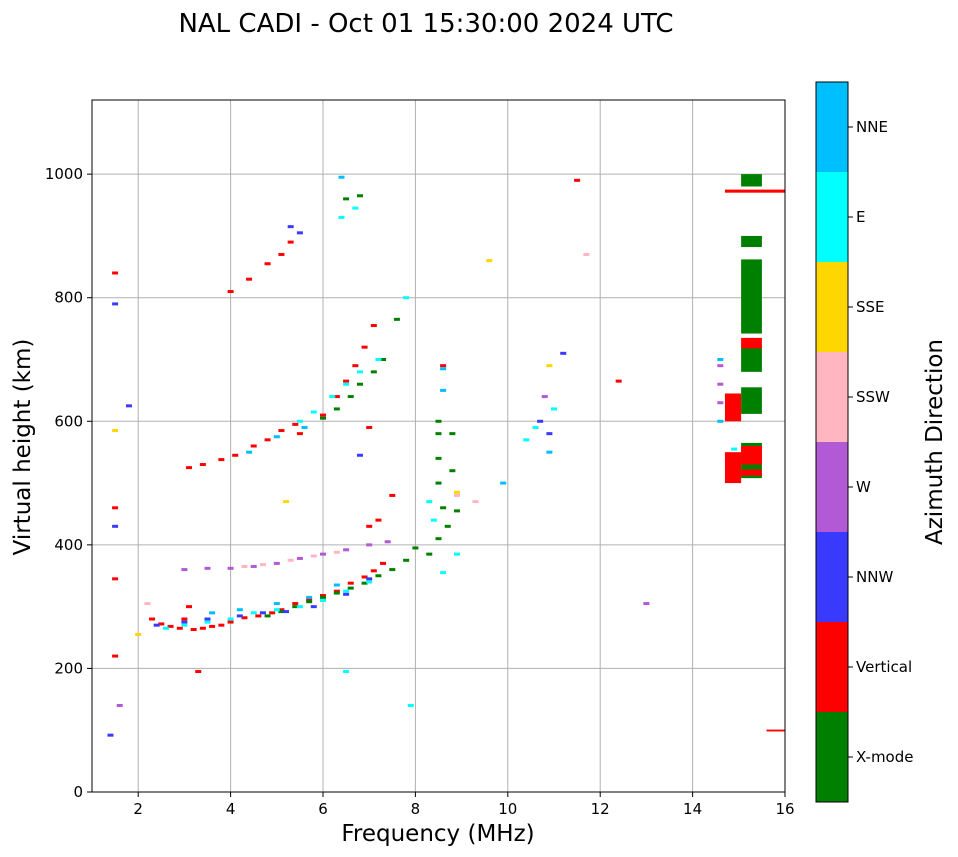  Describe the element at coordinates (600, 809) in the screenshot. I see `x-tick-label: 12` at that location.